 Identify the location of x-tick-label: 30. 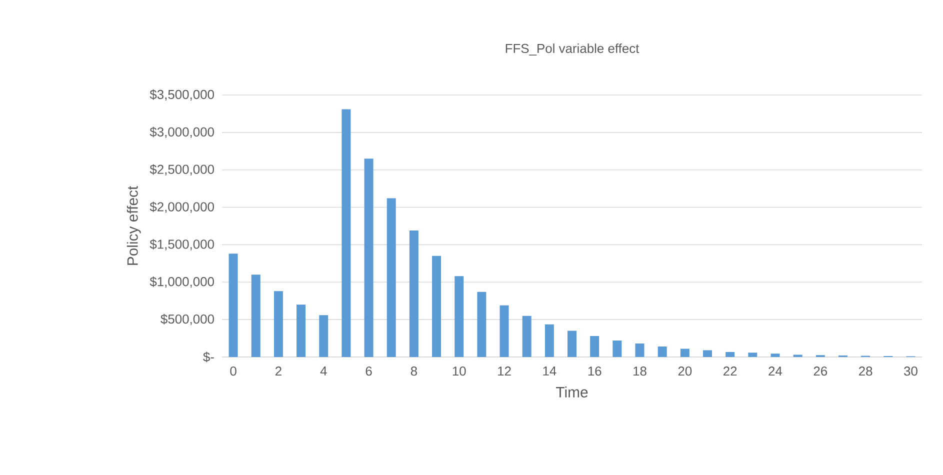
(911, 371).